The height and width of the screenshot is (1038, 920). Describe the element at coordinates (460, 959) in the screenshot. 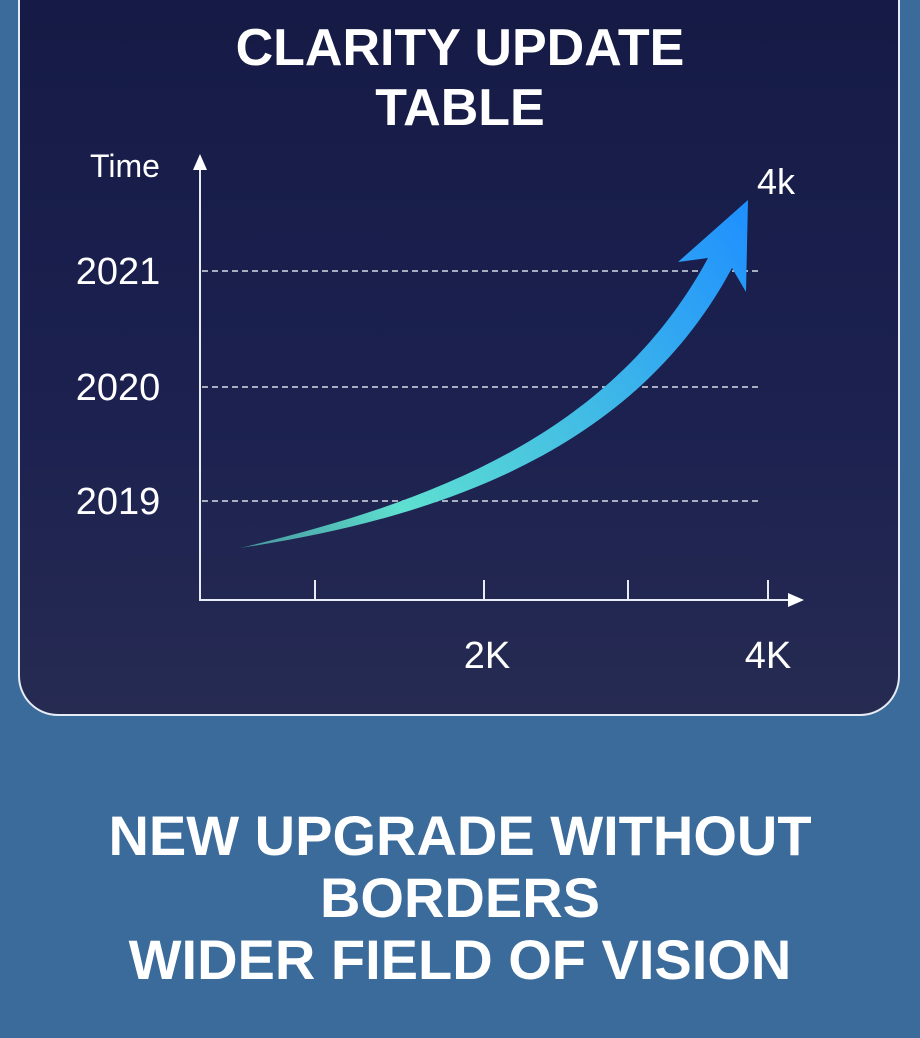

I see `footer-line-3: WIDER FIELD OF VISION` at that location.